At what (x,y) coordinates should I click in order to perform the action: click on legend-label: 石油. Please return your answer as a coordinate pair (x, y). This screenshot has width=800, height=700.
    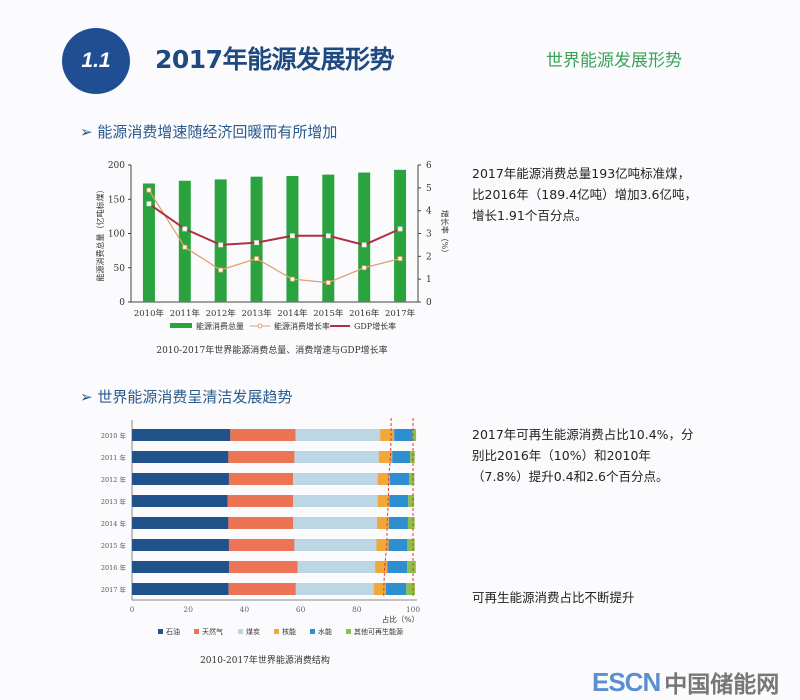
    Looking at the image, I should click on (173, 631).